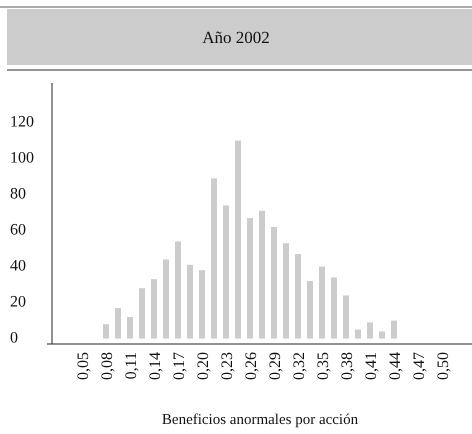 Image resolution: width=472 pixels, height=434 pixels. Describe the element at coordinates (443, 366) in the screenshot. I see `x-tick-label: 0,50` at that location.